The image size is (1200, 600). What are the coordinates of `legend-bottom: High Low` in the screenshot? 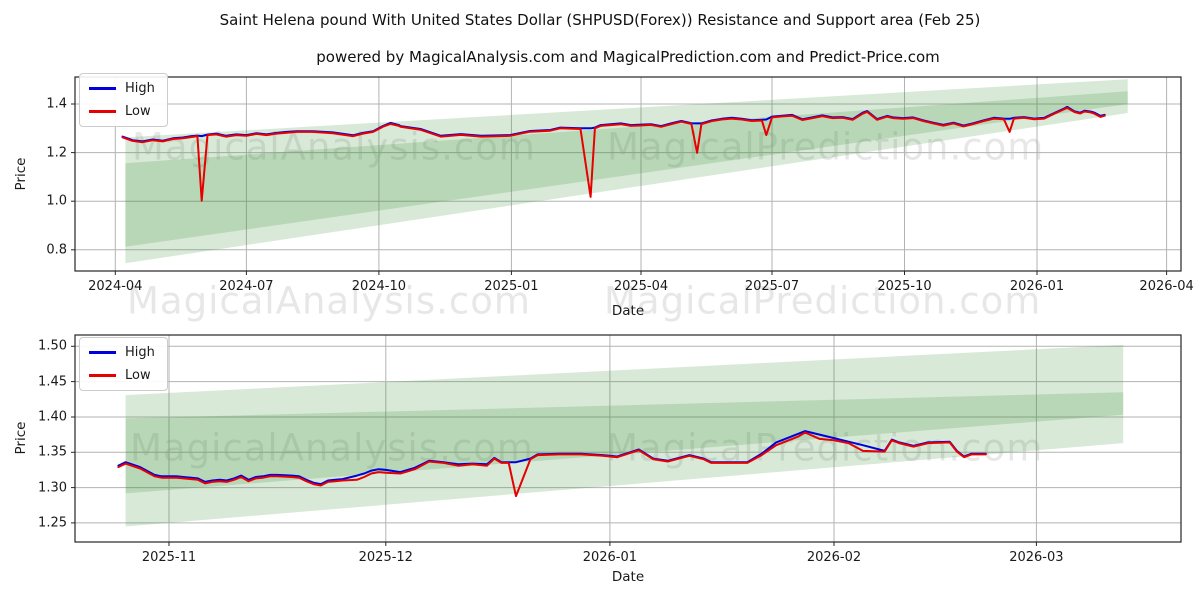 It's located at (123, 364).